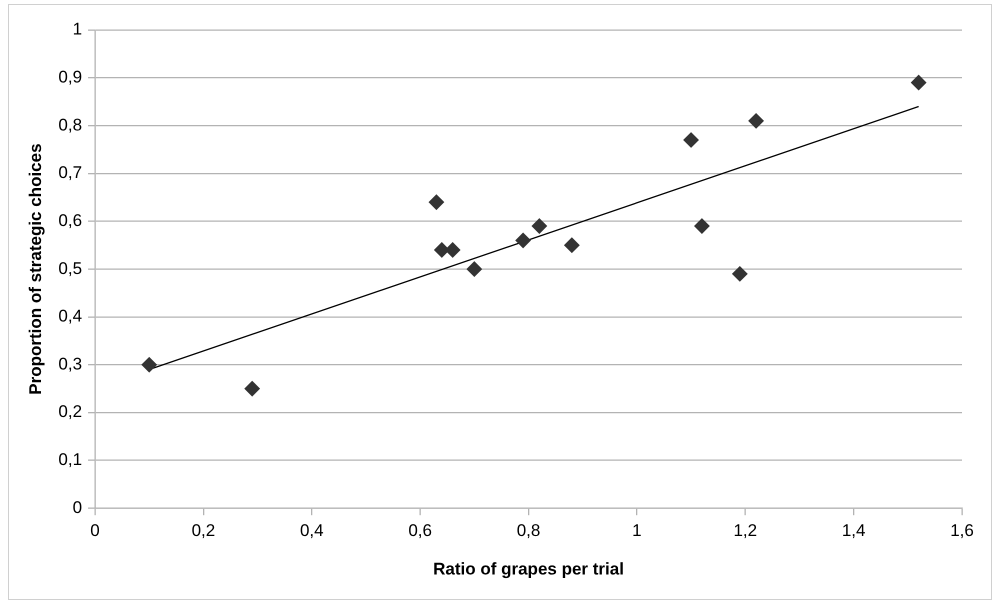 Image resolution: width=998 pixels, height=606 pixels. I want to click on x-axis-title: Ratio of grapes per trial, so click(528, 568).